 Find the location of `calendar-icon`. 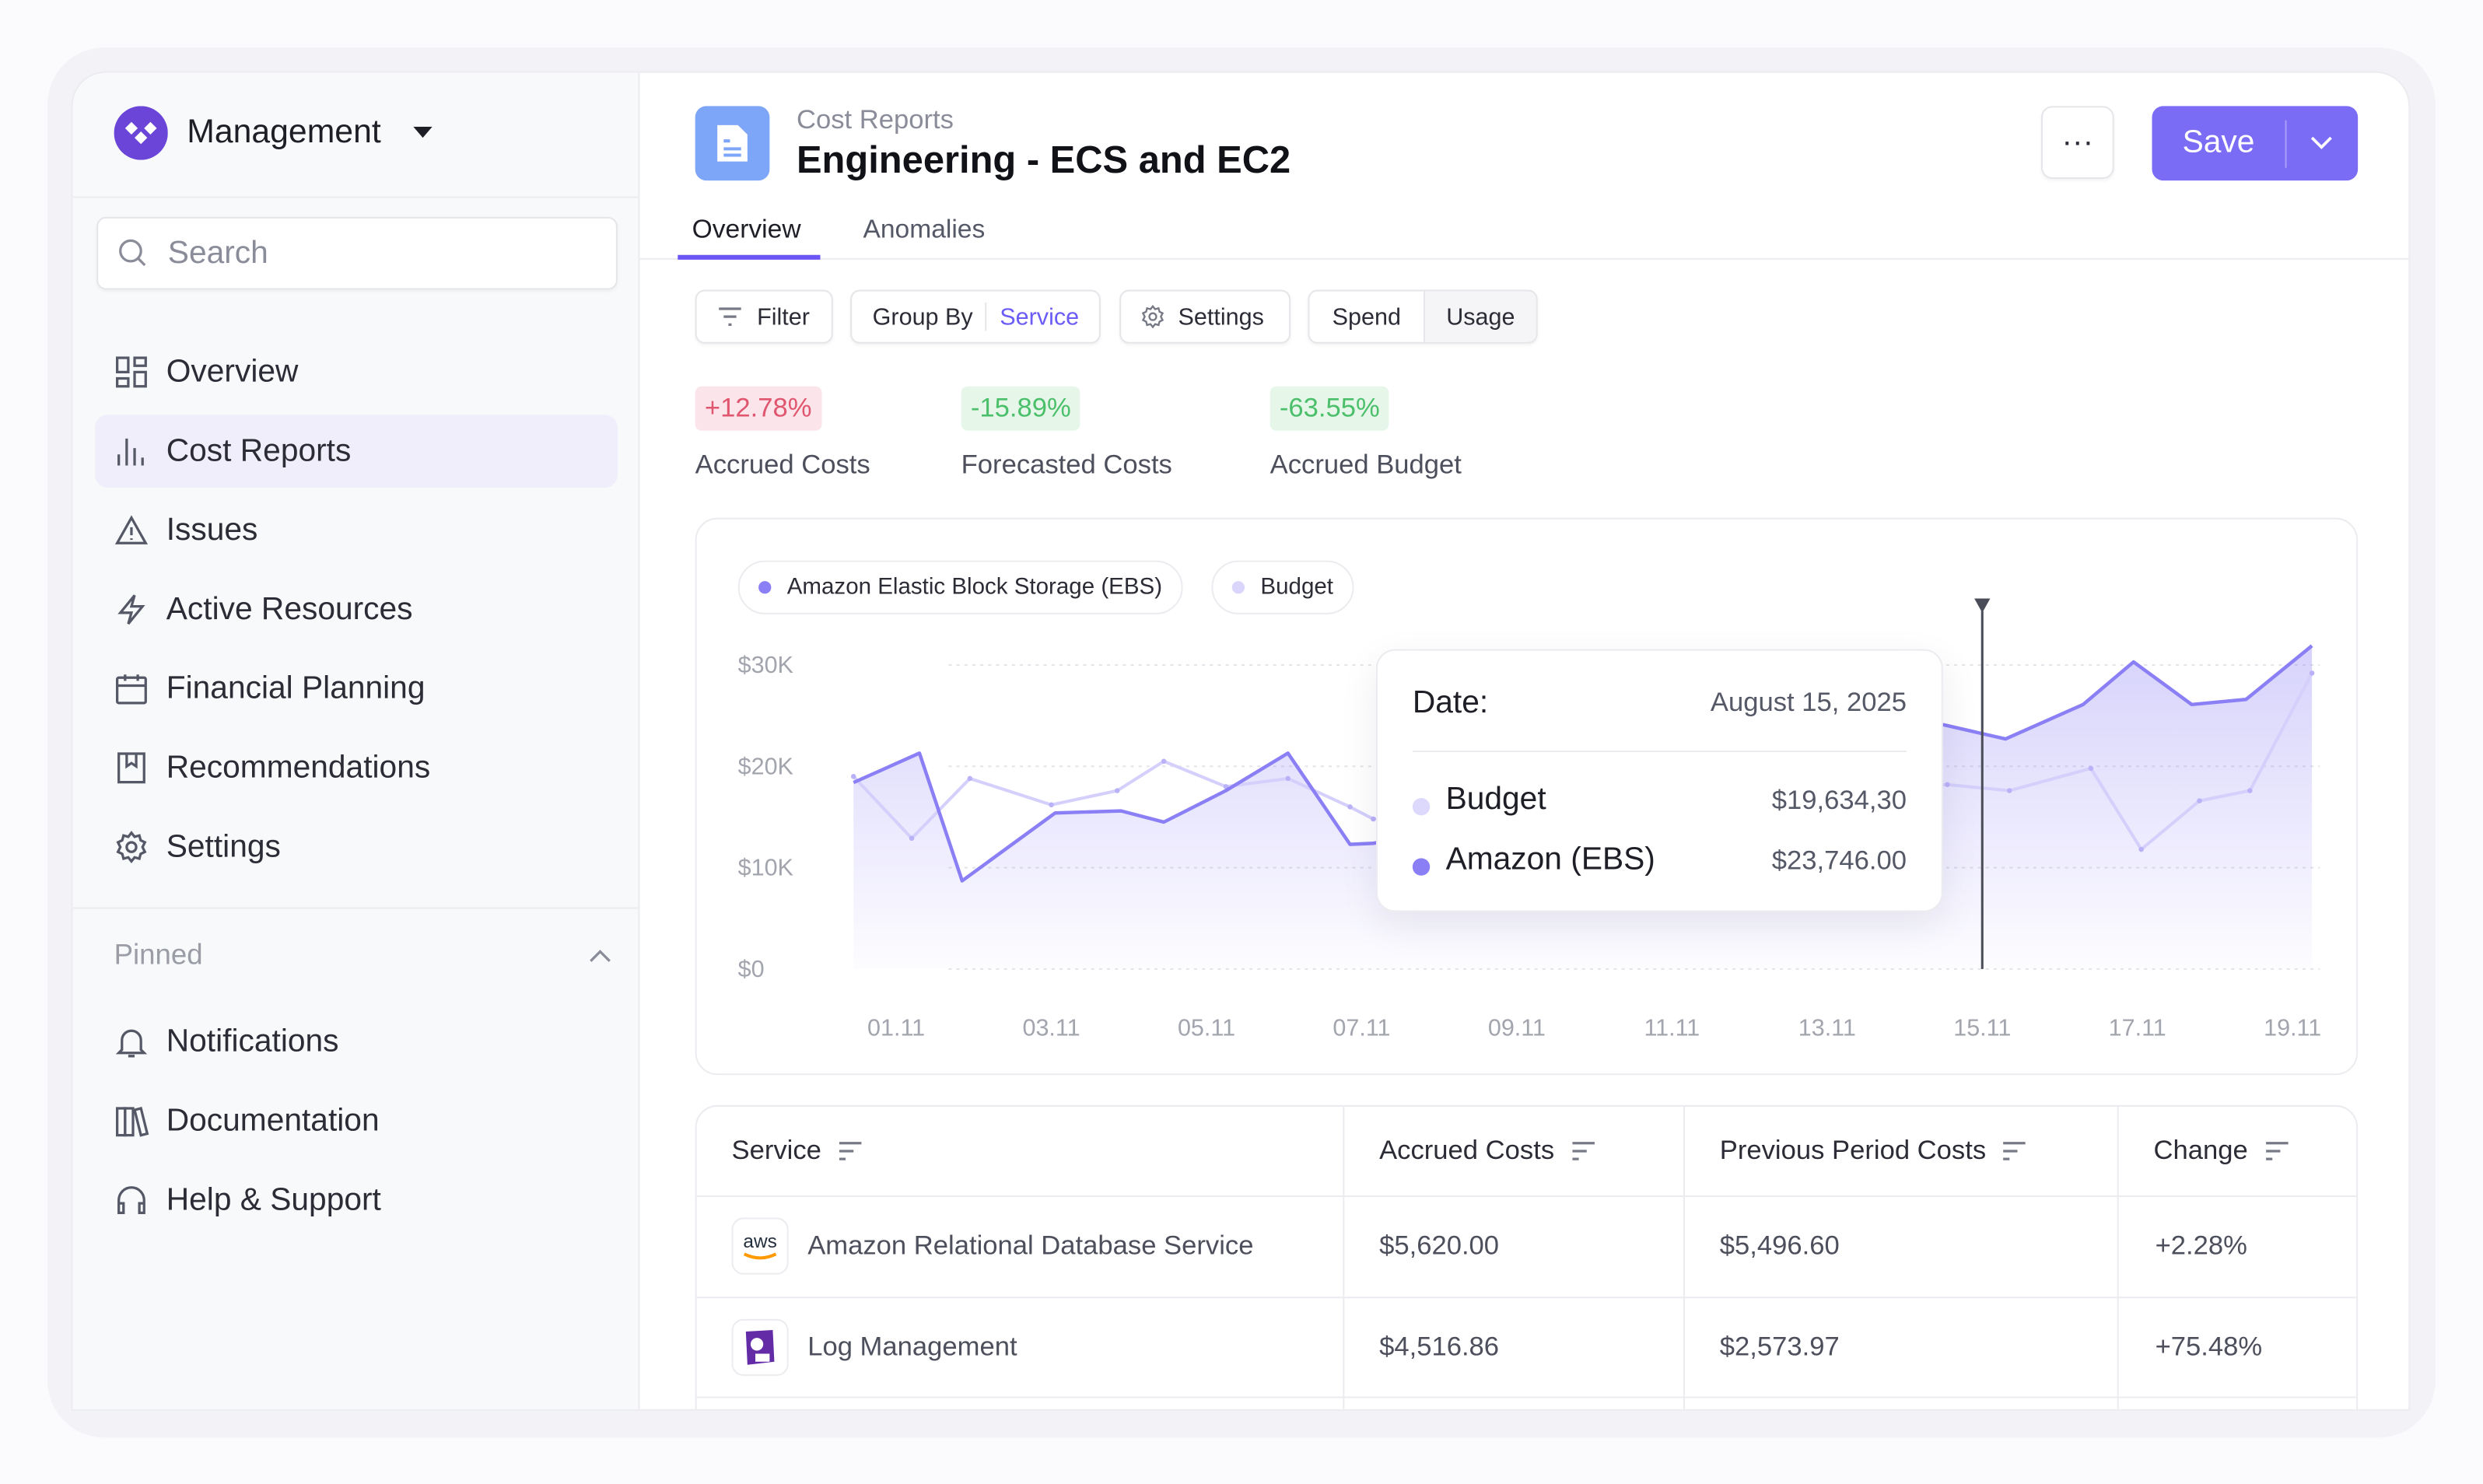

calendar-icon is located at coordinates (131, 690).